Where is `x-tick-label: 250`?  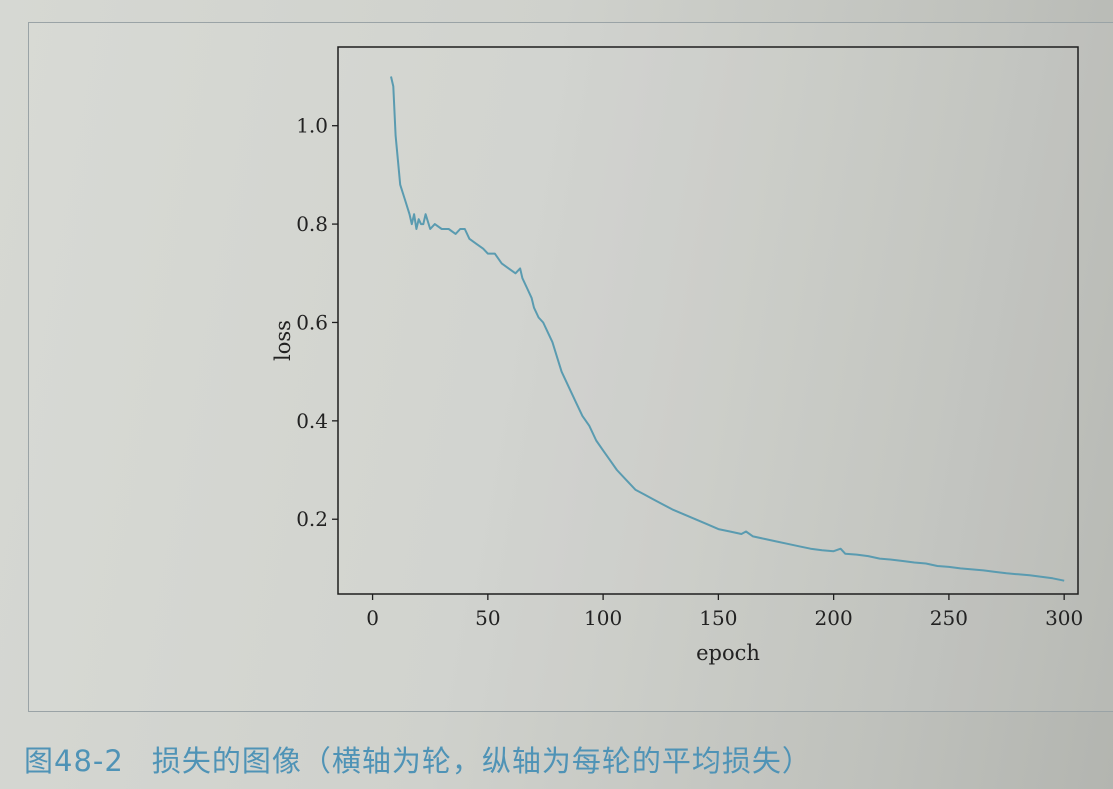 x-tick-label: 250 is located at coordinates (949, 618).